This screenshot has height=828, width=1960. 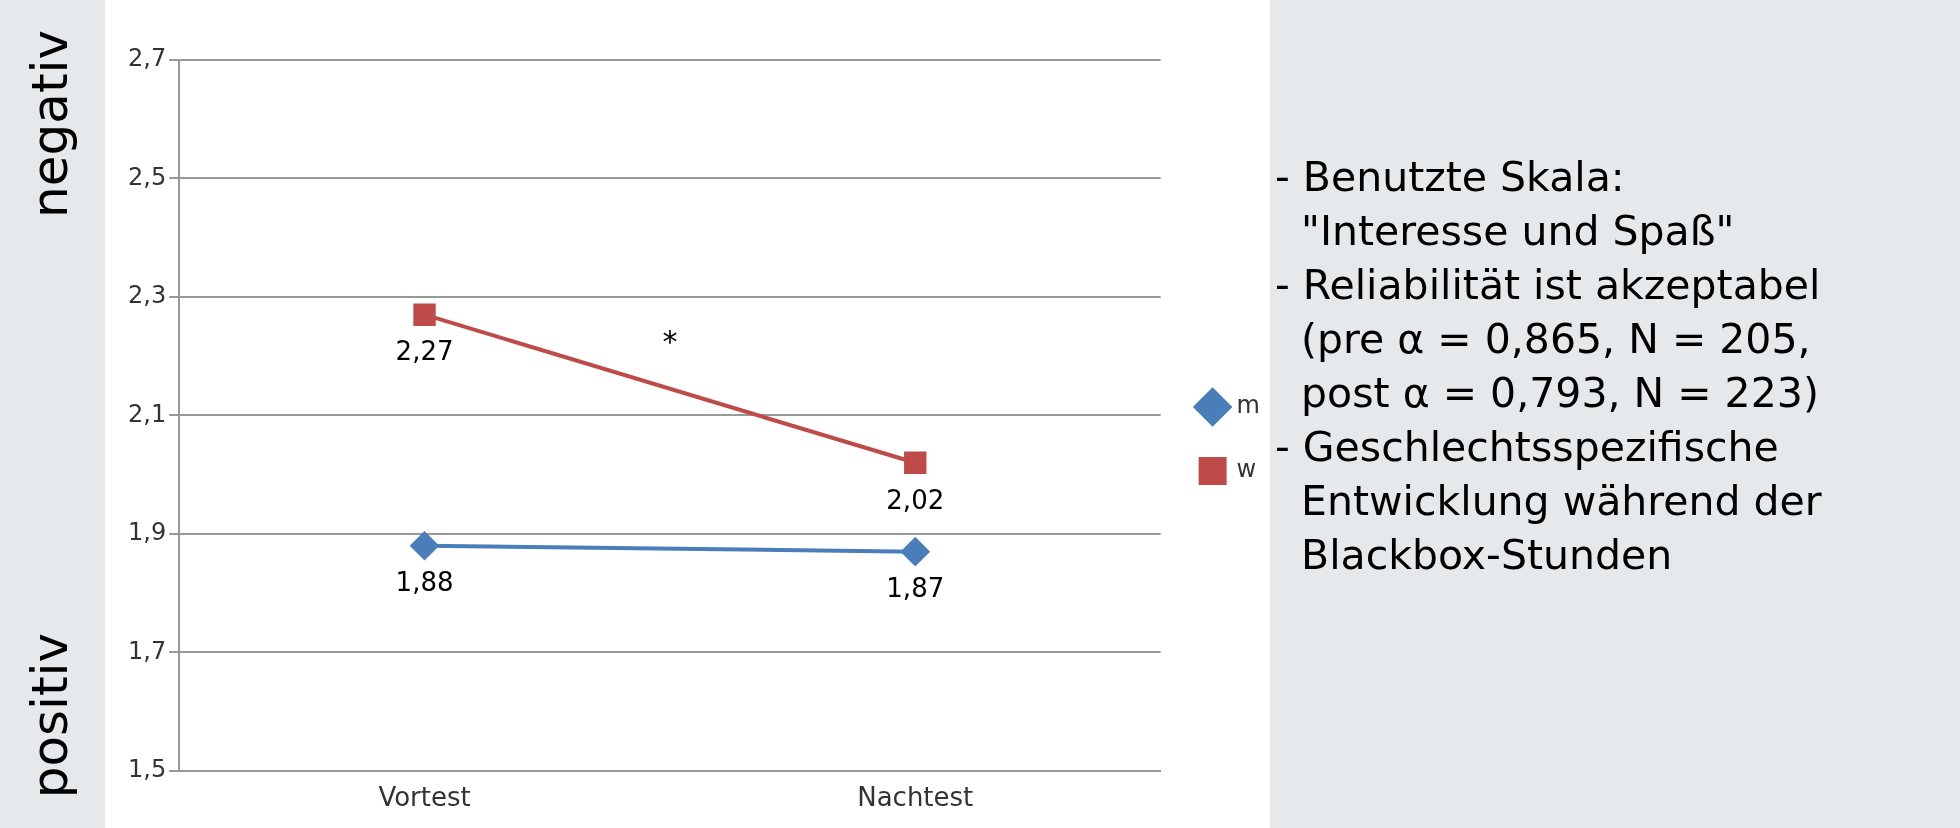 What do you see at coordinates (1505, 204) in the screenshot?
I see `text: - Benutzte Skala: "Interesse und Spaß"` at bounding box center [1505, 204].